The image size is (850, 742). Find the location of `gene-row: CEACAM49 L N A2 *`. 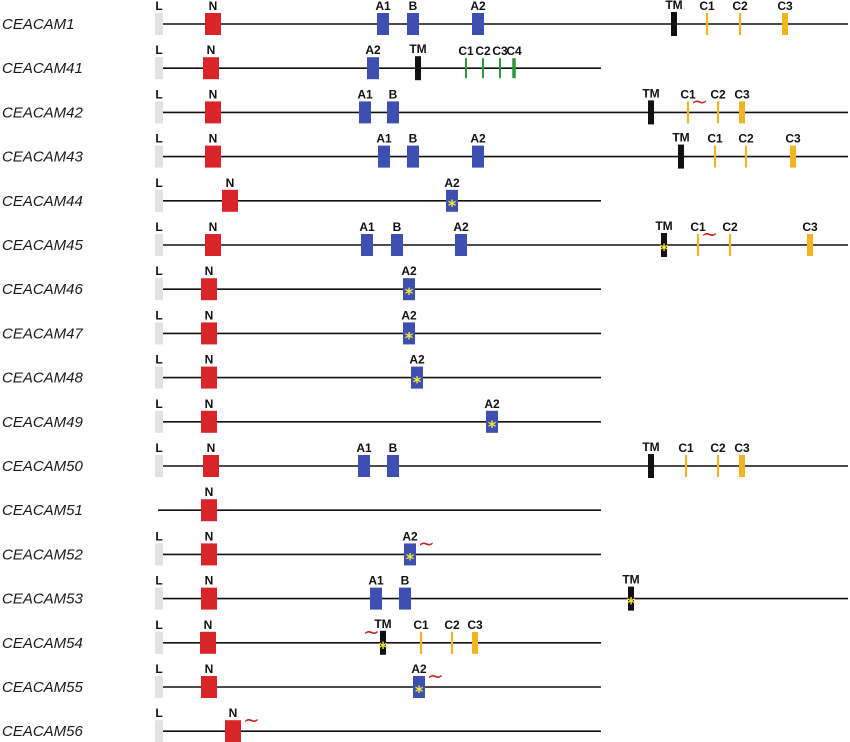

gene-row: CEACAM49 L N A2 * is located at coordinates (301, 416).